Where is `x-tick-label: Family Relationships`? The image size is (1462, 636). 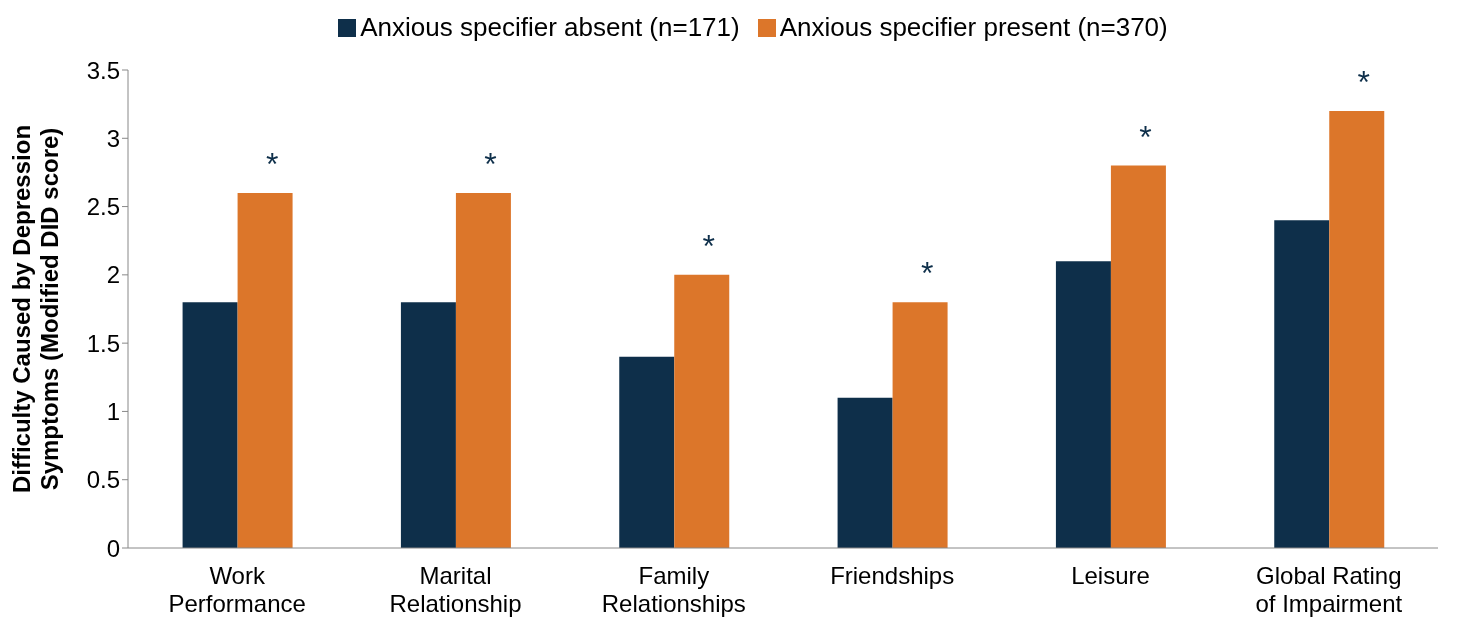
x-tick-label: Family Relationships is located at coordinates (673, 589).